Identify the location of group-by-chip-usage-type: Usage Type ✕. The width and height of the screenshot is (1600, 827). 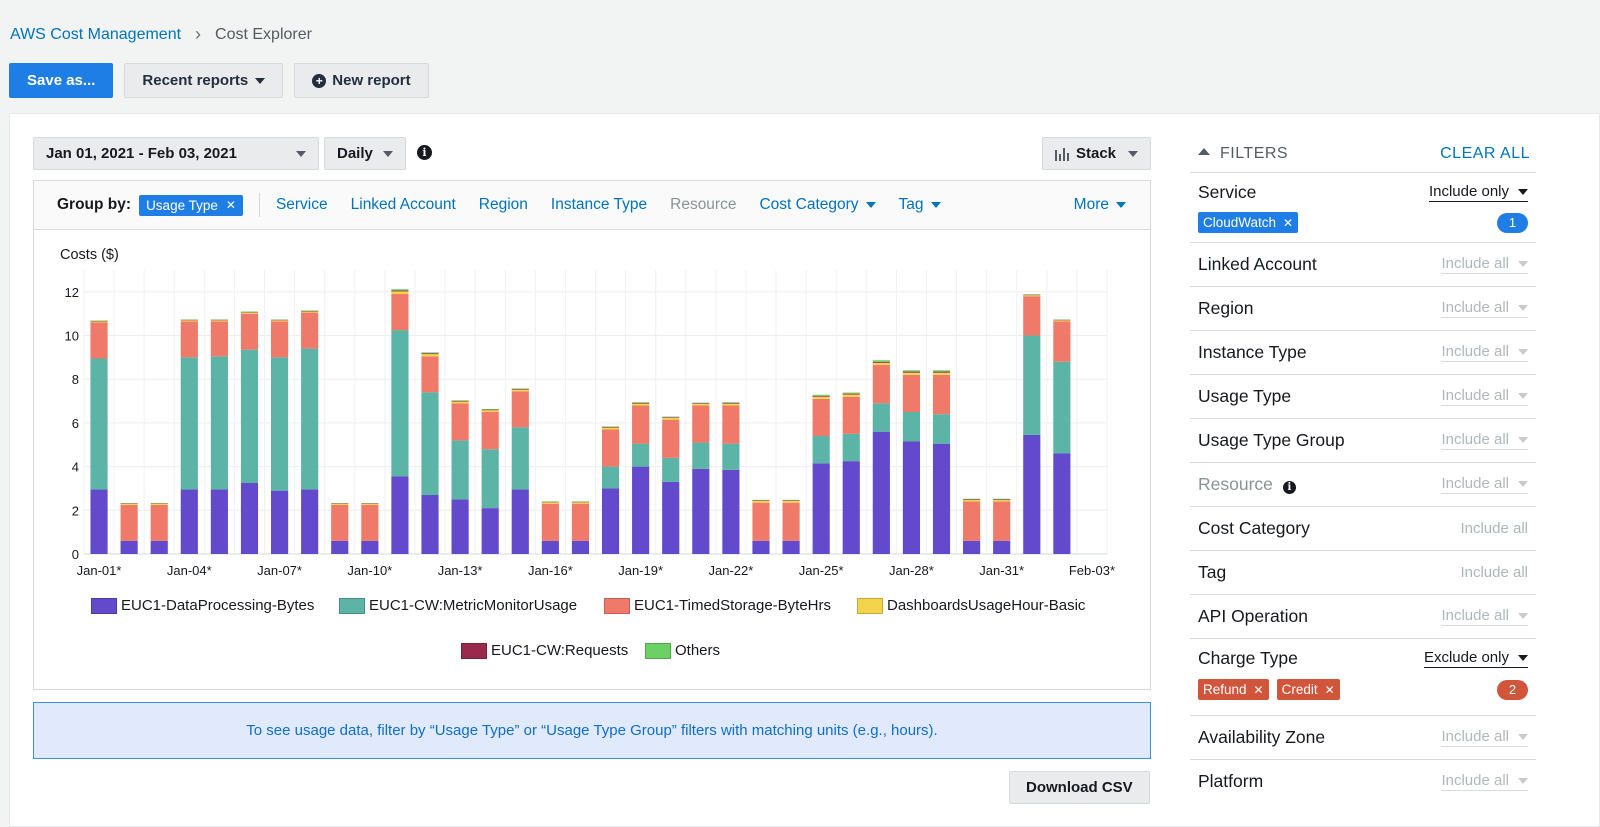
(191, 205).